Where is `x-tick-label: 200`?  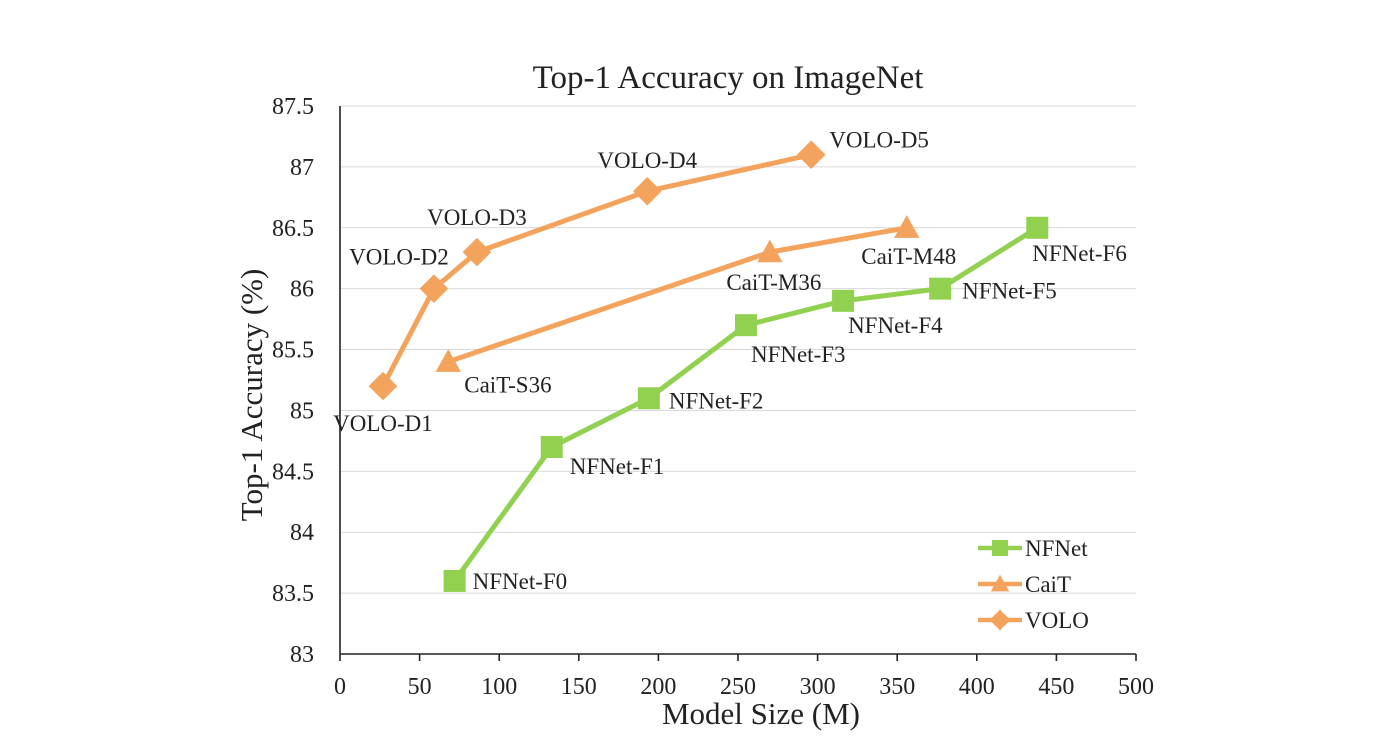 x-tick-label: 200 is located at coordinates (658, 687).